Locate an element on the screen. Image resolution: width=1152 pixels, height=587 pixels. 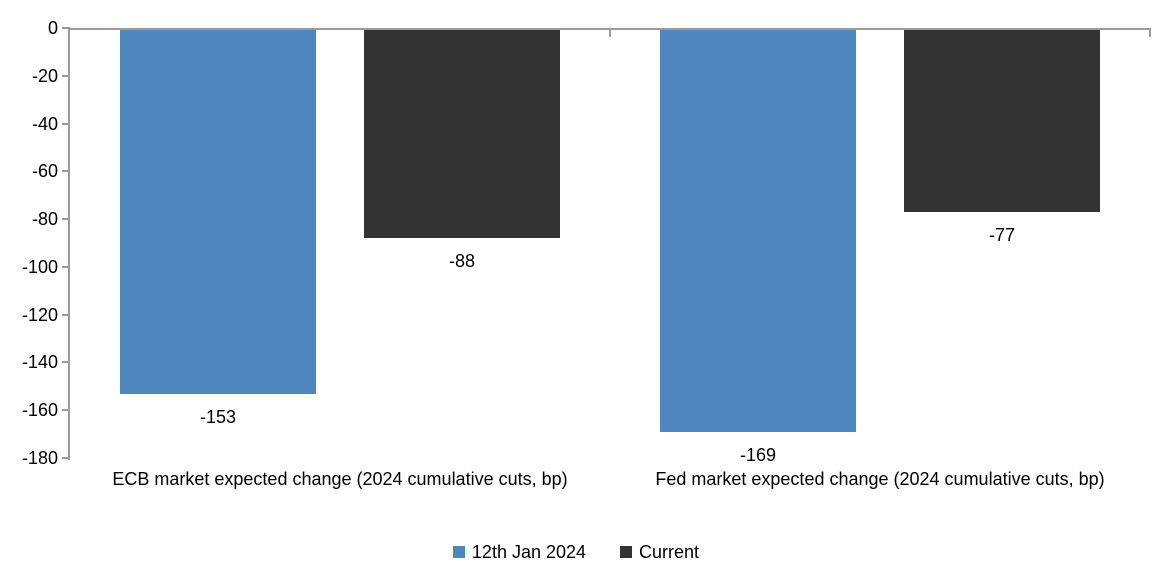
legend-item-12th-jan-2024: 12th Jan 2024 is located at coordinates (519, 552).